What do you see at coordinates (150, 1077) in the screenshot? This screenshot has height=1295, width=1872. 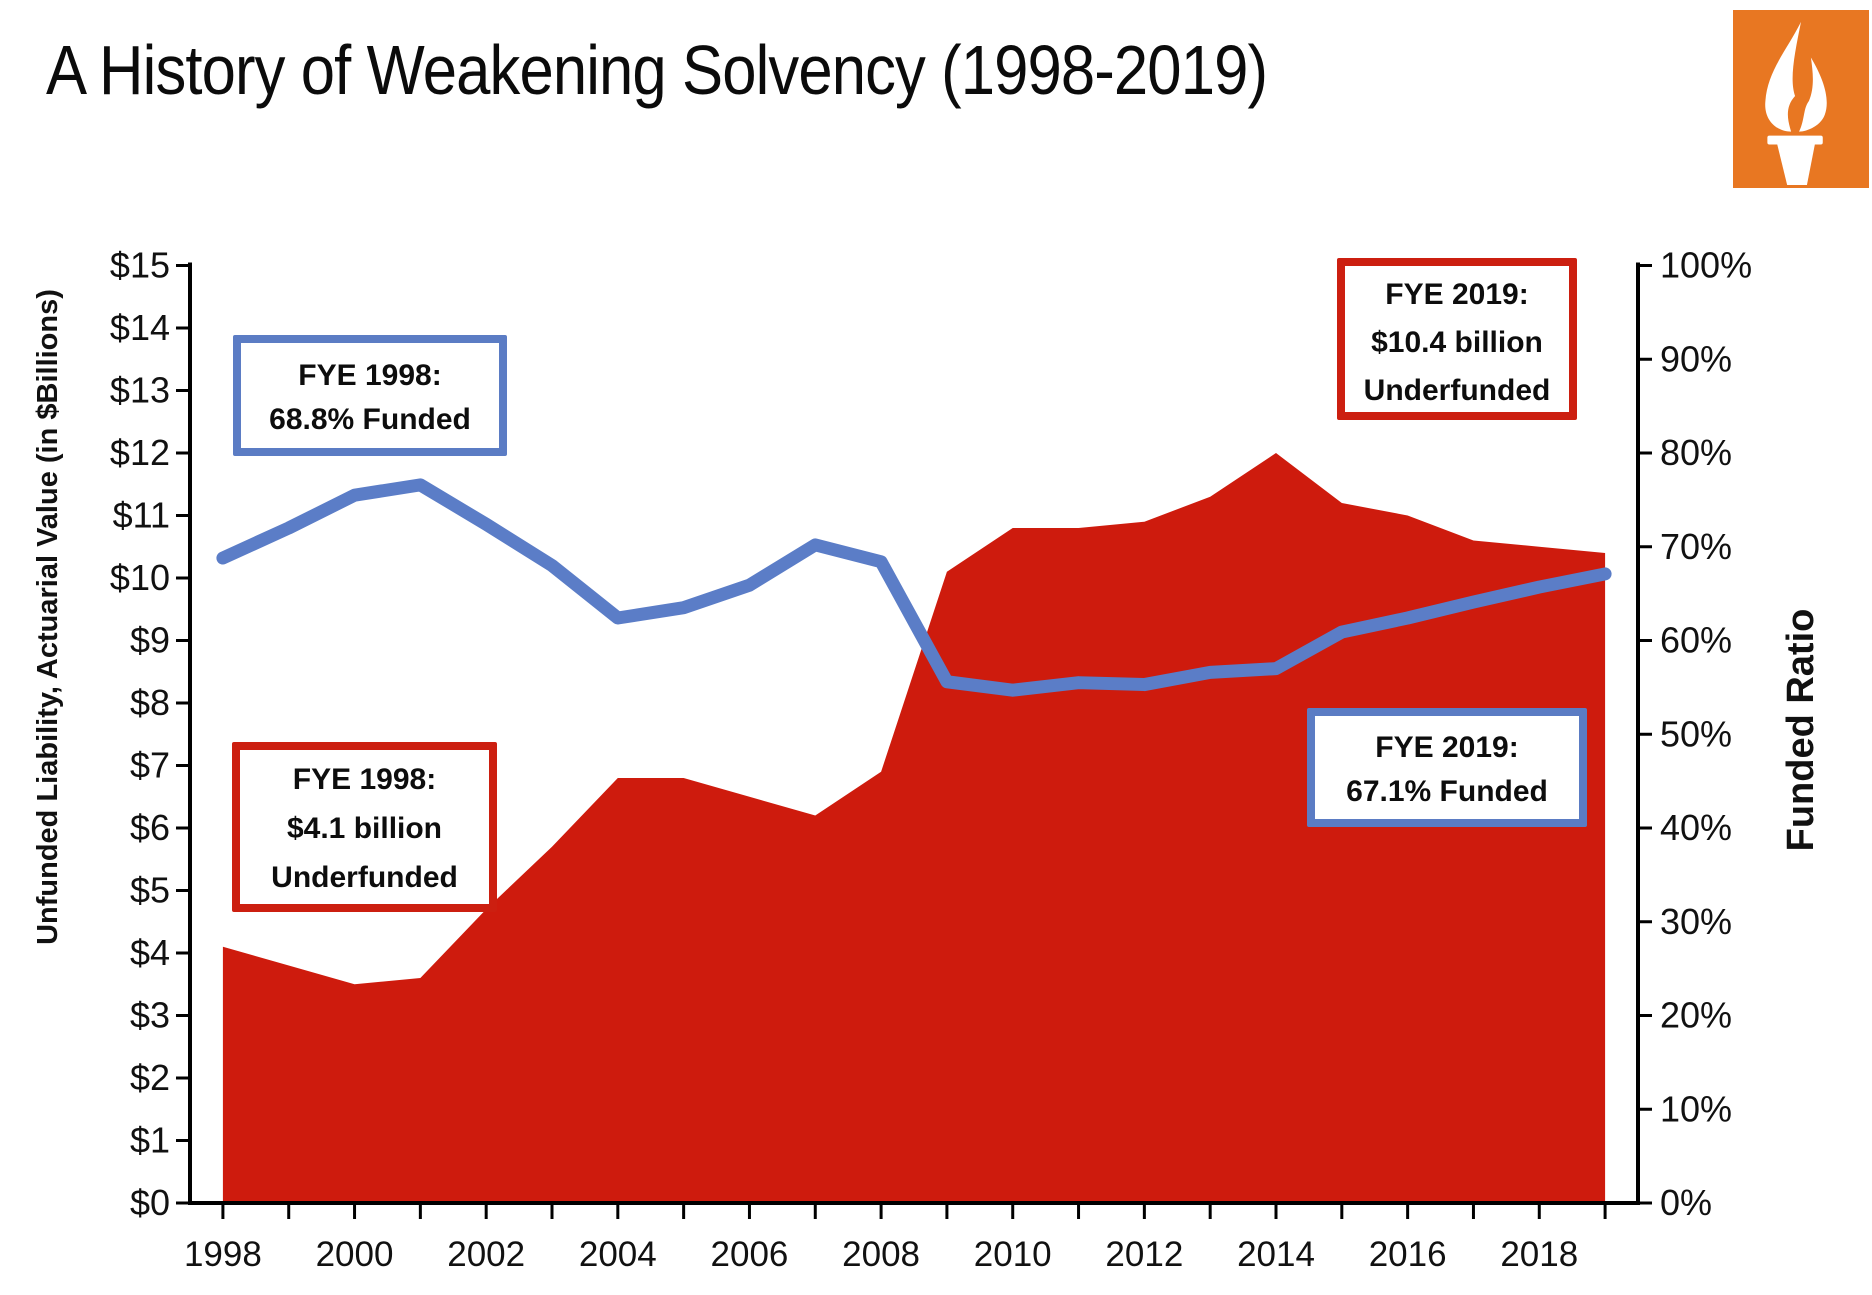 I see `left-axis-tick-label: $2` at bounding box center [150, 1077].